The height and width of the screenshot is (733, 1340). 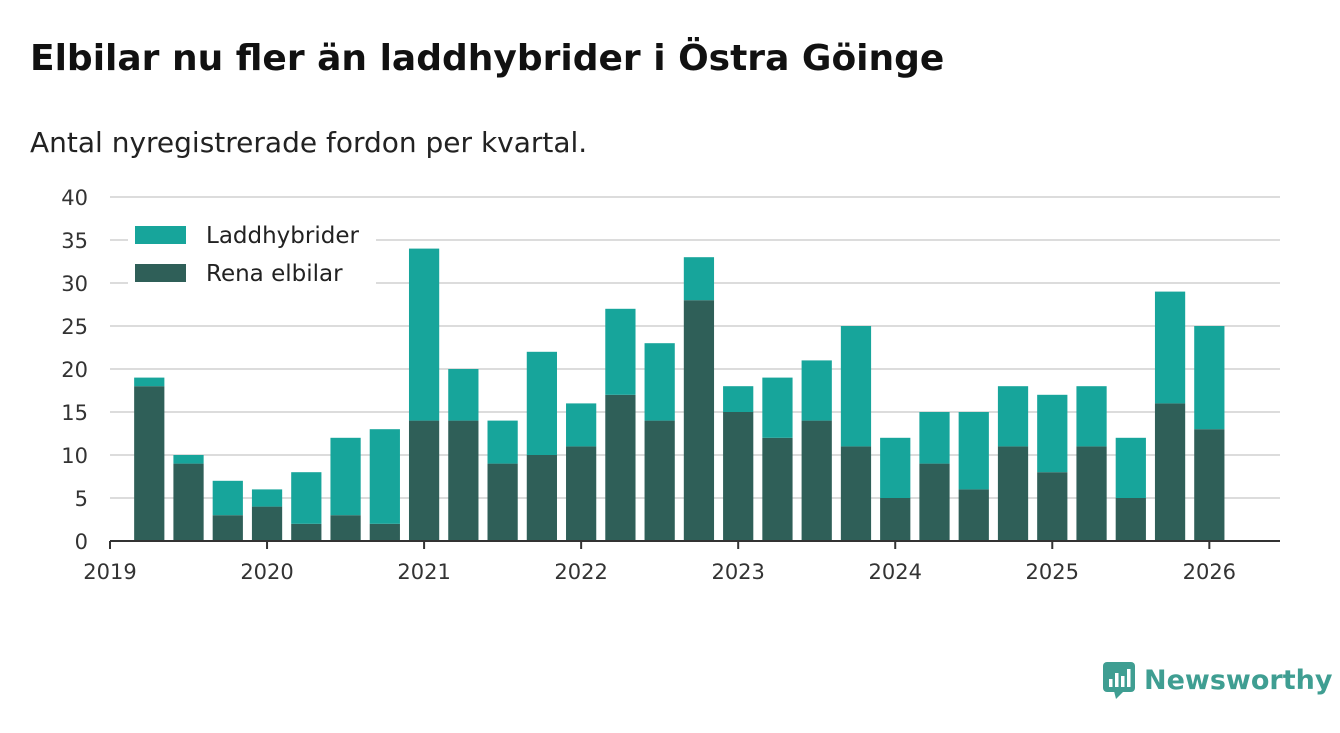 I want to click on bar-rena-elbilar-2021-Q4, so click(x=541, y=498).